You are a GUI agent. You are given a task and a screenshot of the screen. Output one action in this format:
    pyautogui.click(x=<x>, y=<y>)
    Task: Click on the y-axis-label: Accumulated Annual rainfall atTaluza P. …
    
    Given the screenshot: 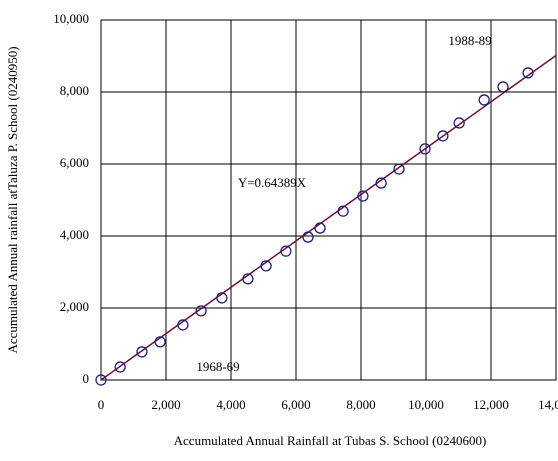 What is the action you would take?
    pyautogui.click(x=12, y=199)
    